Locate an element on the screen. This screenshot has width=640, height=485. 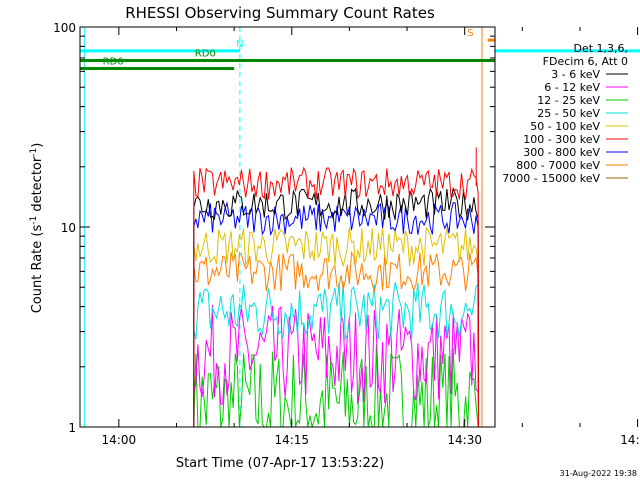
flag-label: S is located at coordinates (470, 33).